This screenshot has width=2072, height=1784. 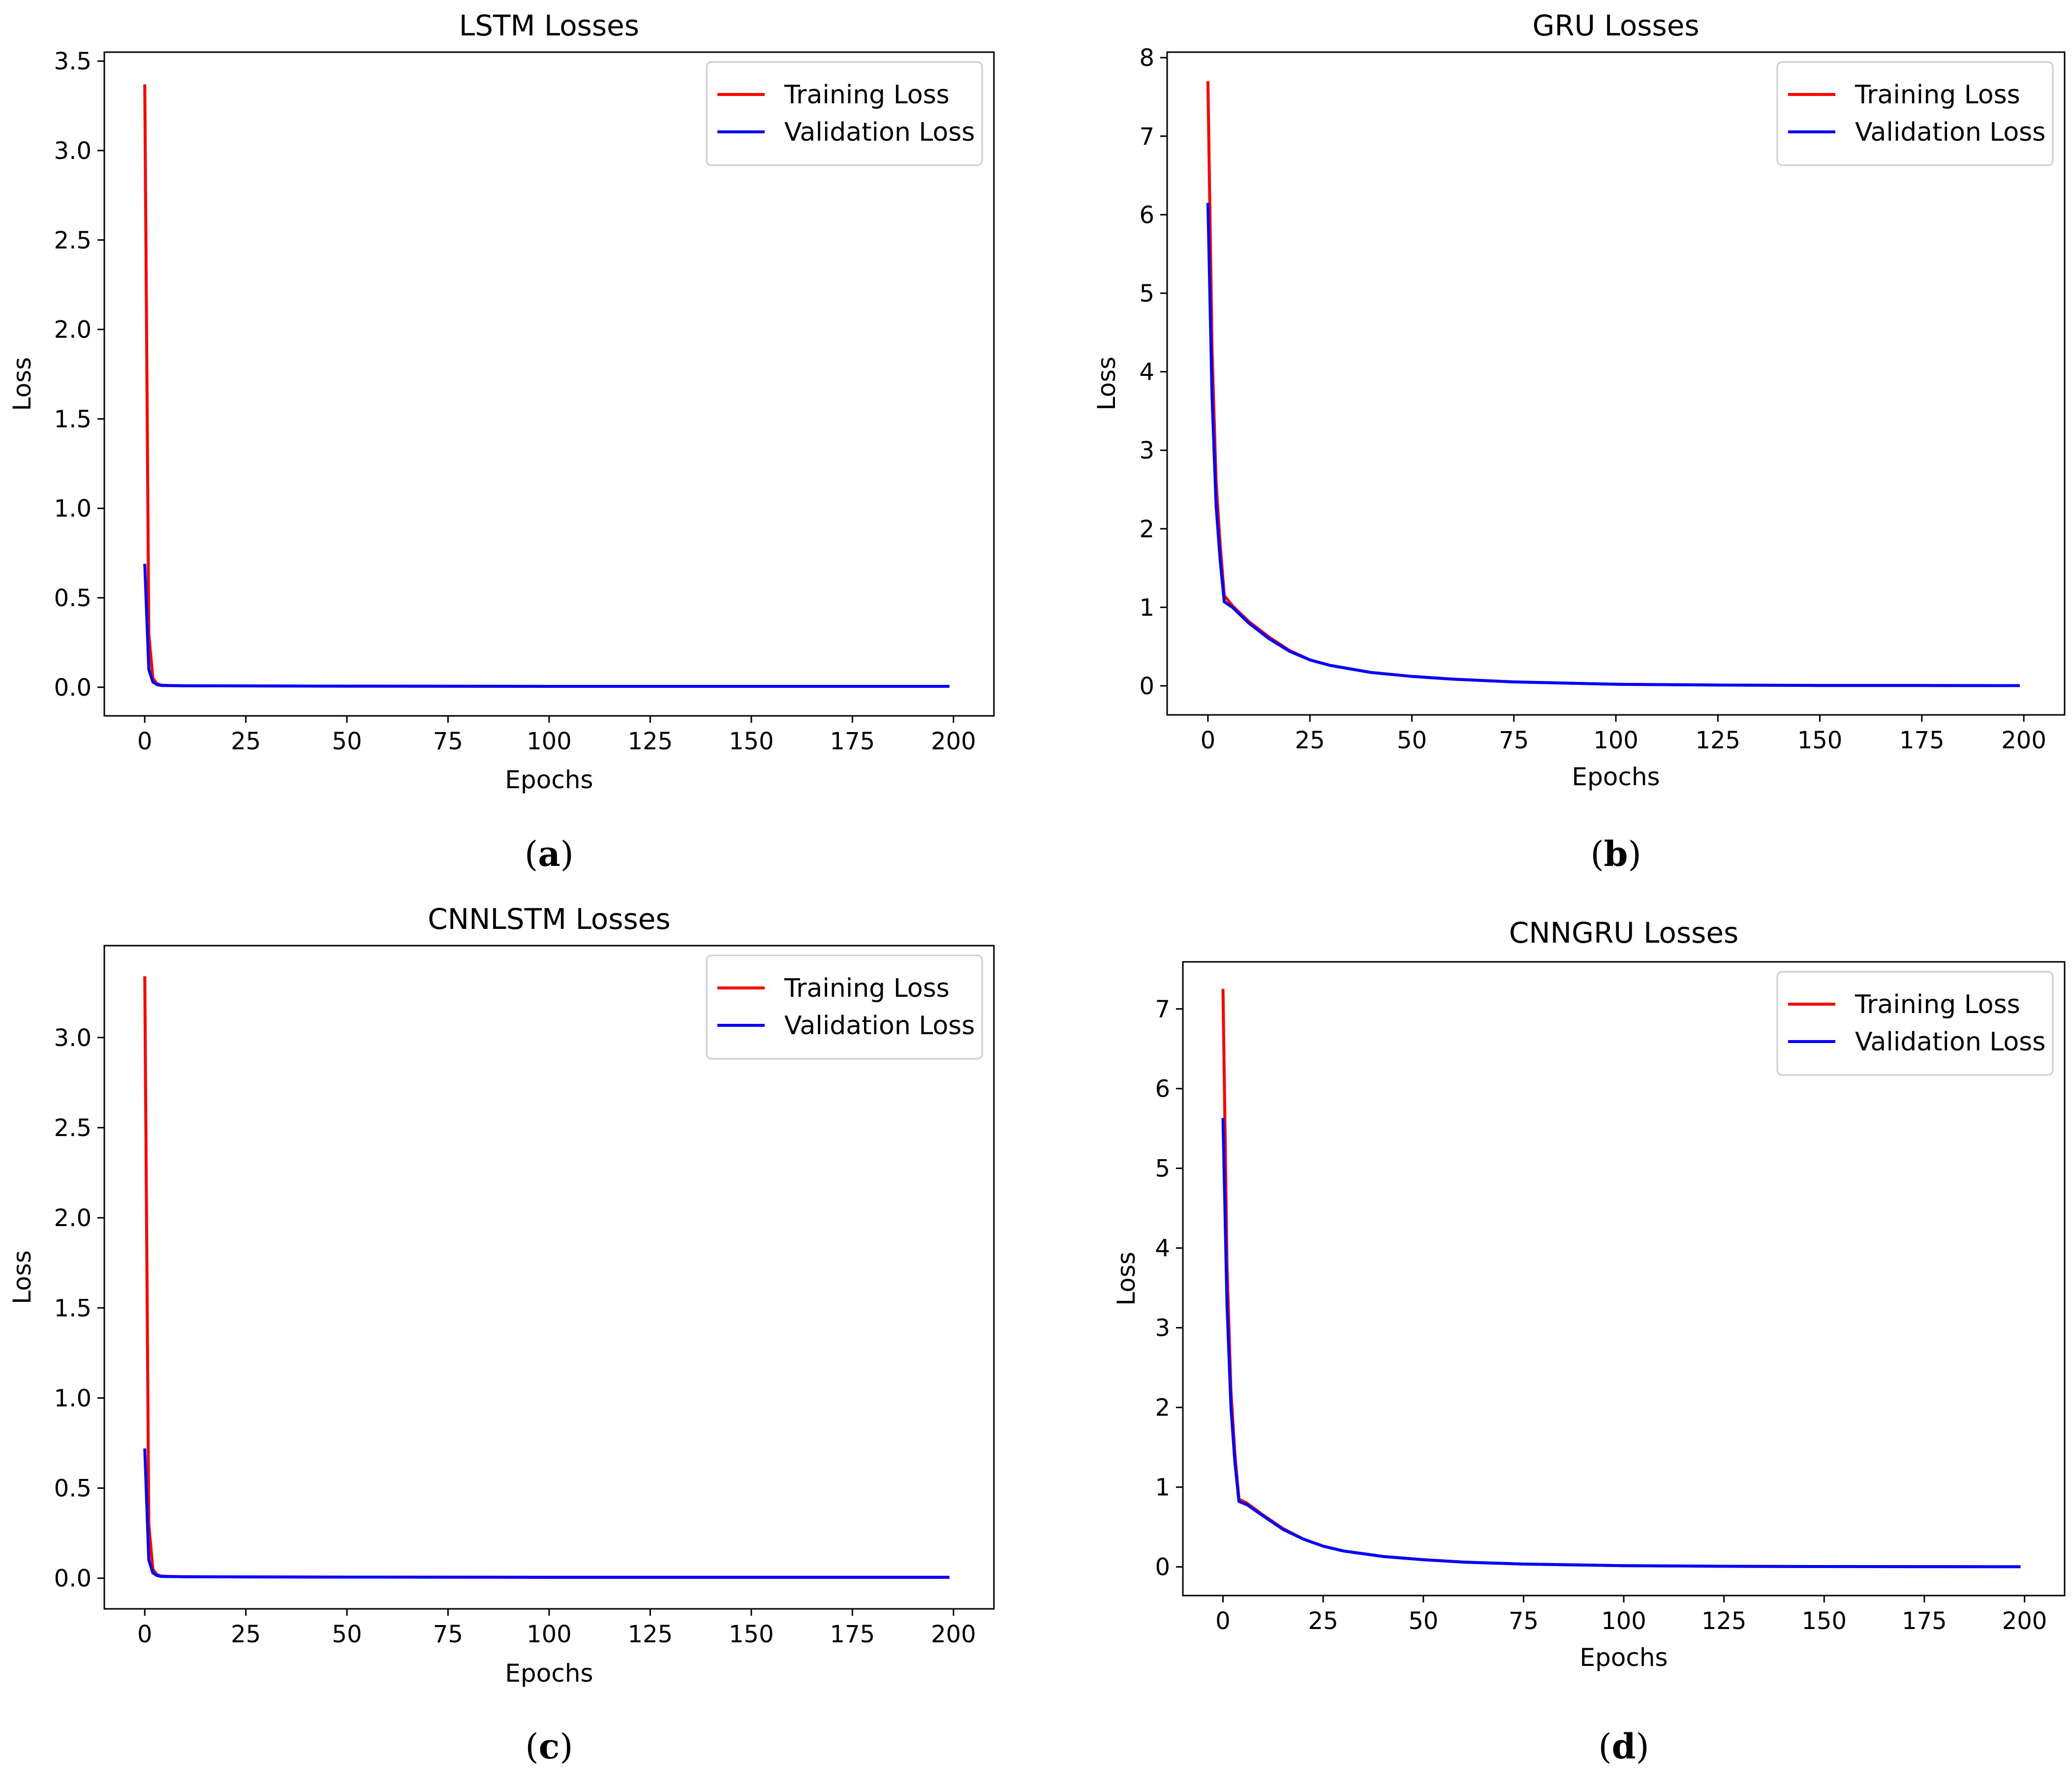 I want to click on panel-caption: (d), so click(x=1624, y=1747).